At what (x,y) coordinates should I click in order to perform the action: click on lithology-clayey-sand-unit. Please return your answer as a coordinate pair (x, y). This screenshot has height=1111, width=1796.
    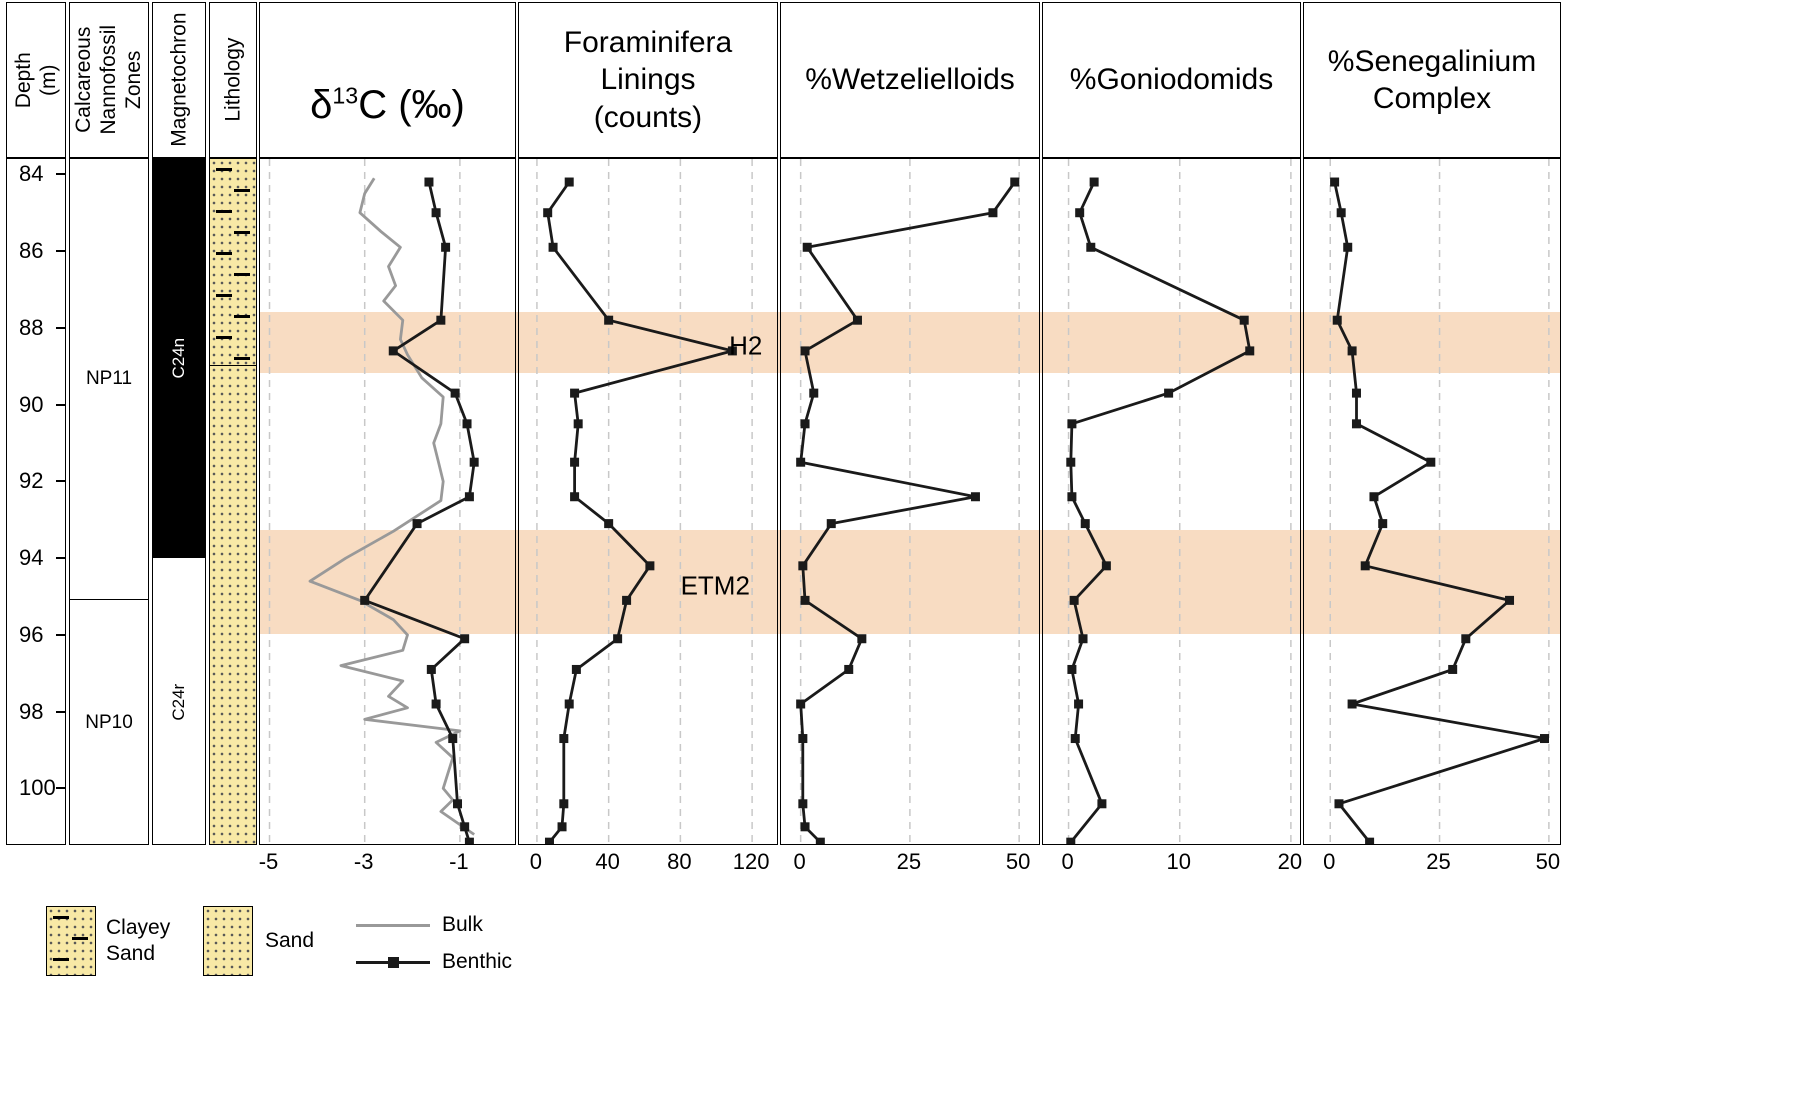
    Looking at the image, I should click on (233, 263).